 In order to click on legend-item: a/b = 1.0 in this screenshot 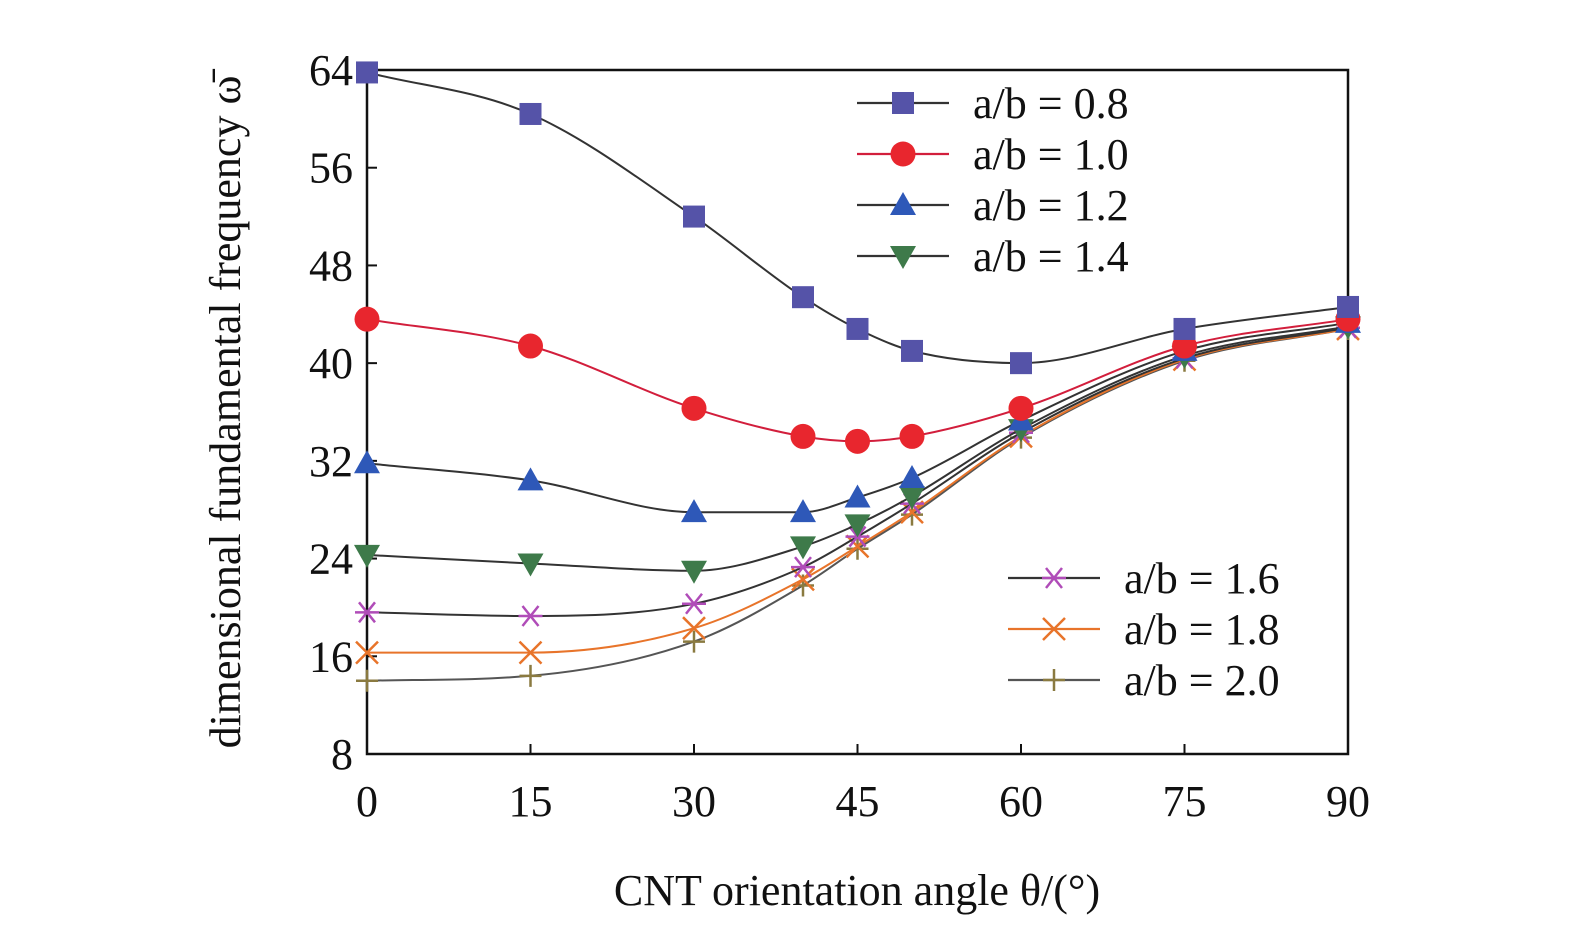, I will do `click(993, 154)`.